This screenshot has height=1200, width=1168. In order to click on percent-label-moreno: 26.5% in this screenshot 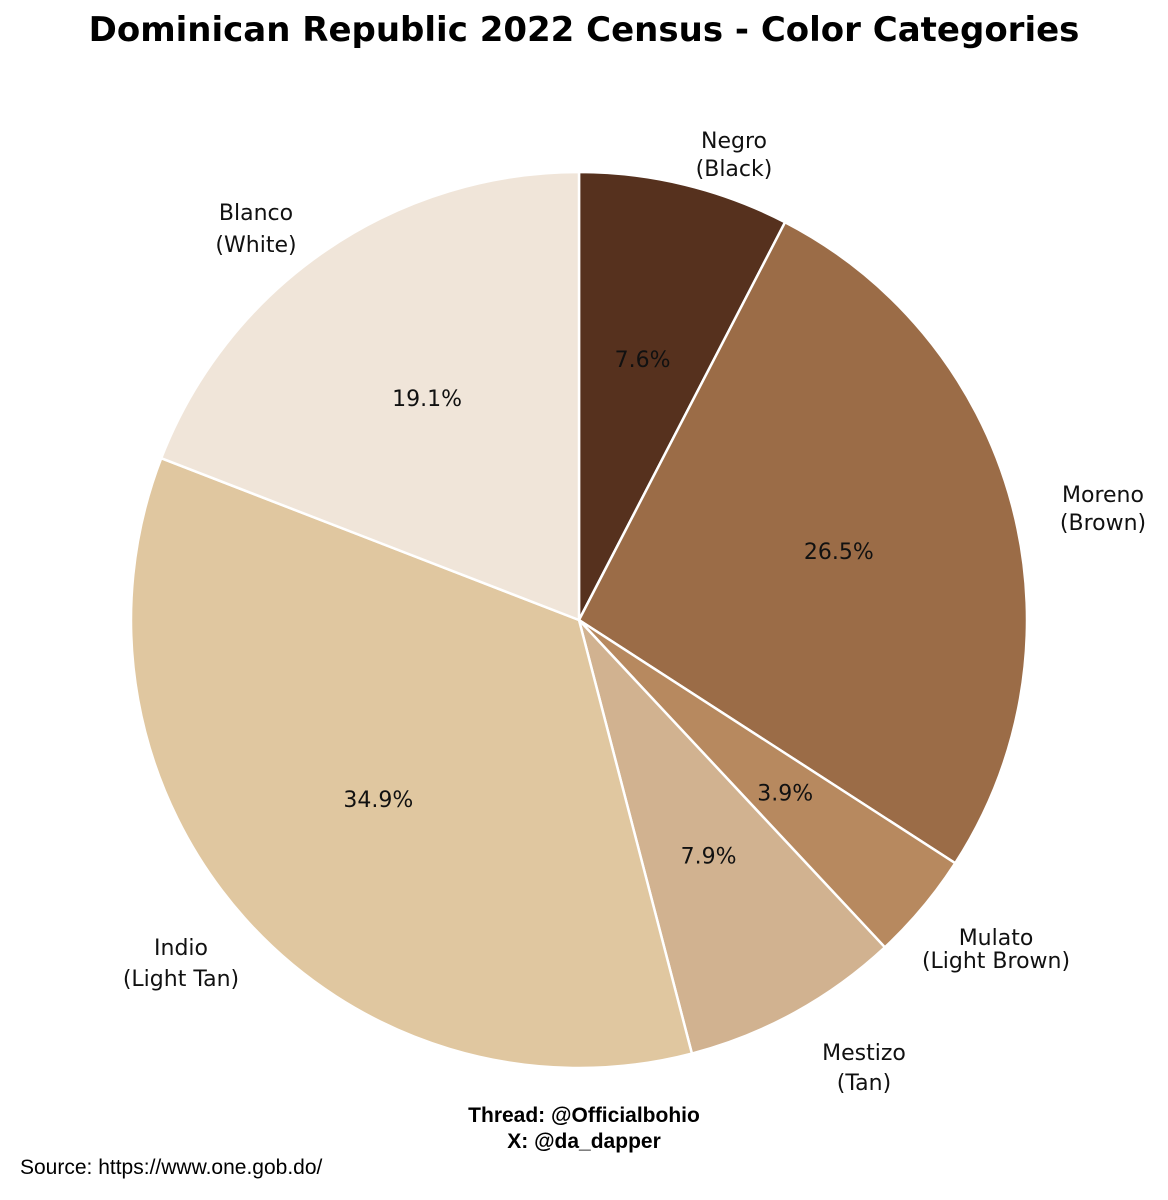, I will do `click(839, 552)`.